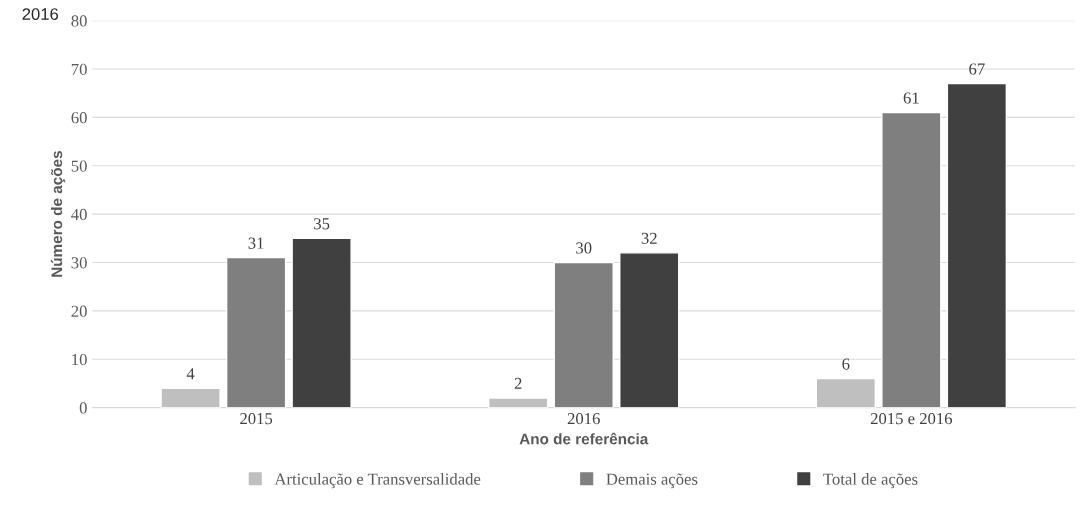 Image resolution: width=1086 pixels, height=516 pixels. What do you see at coordinates (911, 418) in the screenshot?
I see `x-tick-label: 2015 e 2016` at bounding box center [911, 418].